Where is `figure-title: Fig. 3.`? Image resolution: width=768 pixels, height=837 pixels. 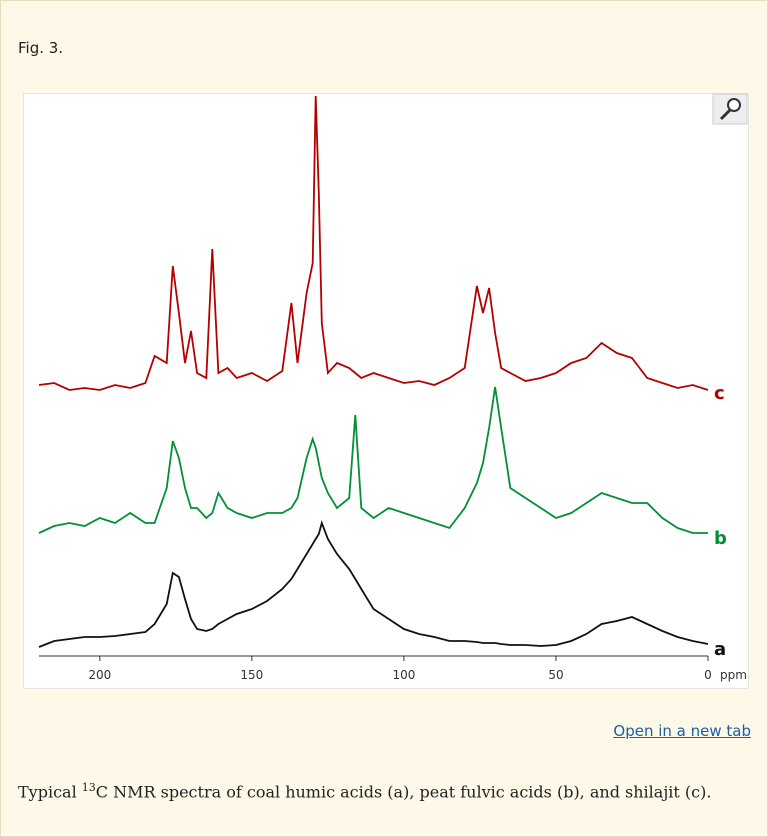 figure-title: Fig. 3. is located at coordinates (41, 48).